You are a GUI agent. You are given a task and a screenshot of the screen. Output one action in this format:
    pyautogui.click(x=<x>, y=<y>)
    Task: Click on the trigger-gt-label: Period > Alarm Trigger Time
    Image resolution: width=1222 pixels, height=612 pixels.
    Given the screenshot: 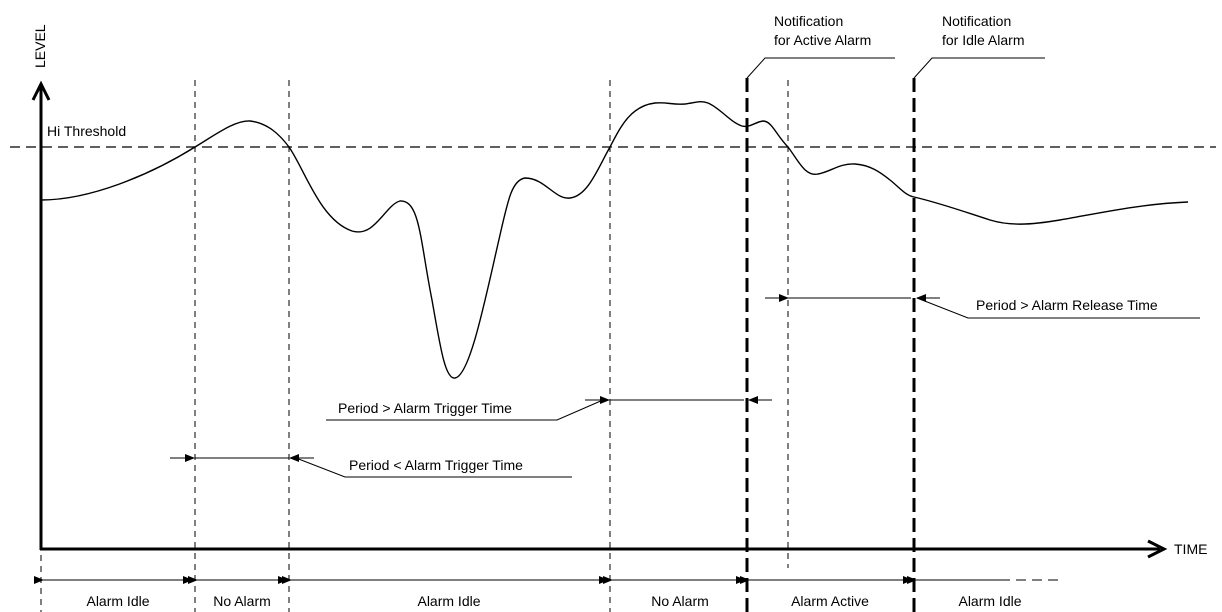 What is the action you would take?
    pyautogui.click(x=425, y=408)
    